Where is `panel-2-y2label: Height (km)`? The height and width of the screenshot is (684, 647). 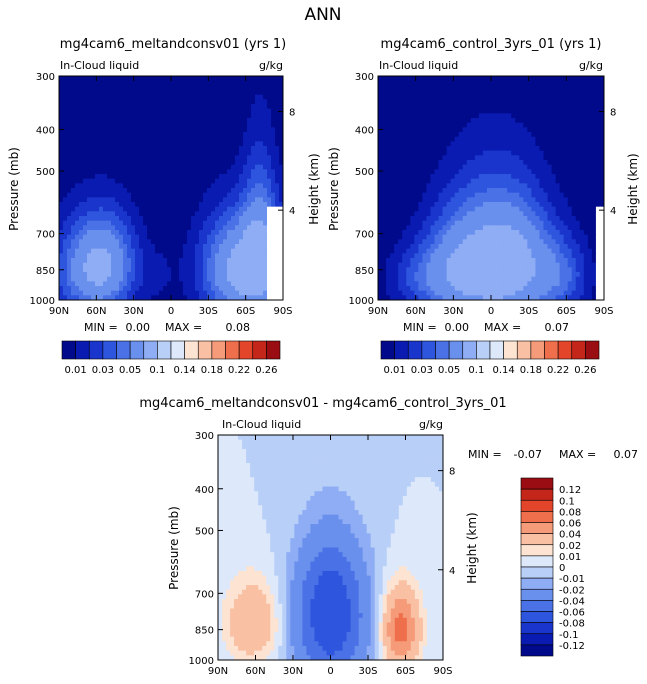 panel-2-y2label: Height (km) is located at coordinates (633, 188).